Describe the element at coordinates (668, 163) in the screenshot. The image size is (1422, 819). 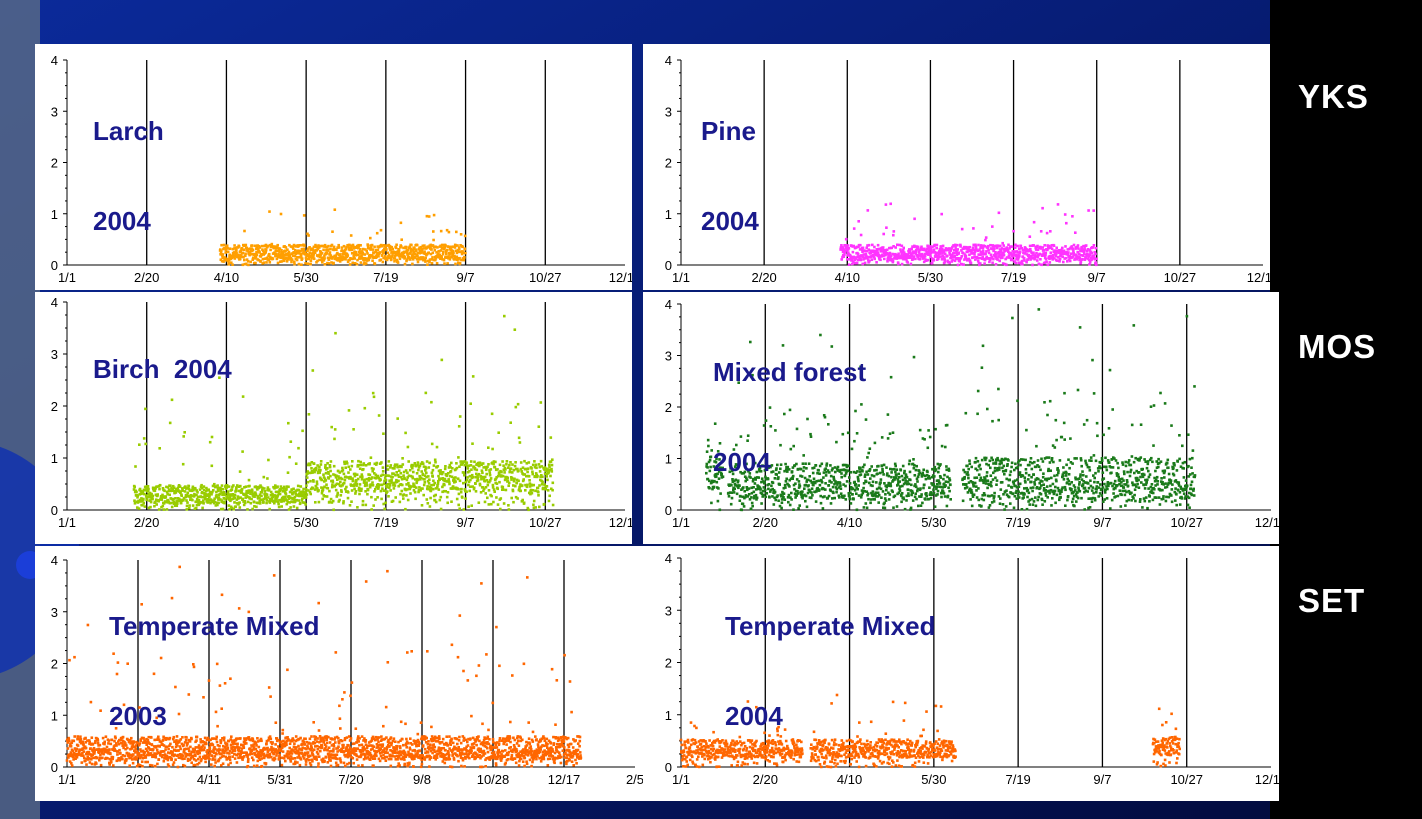
I see `y-tick-label: 2` at that location.